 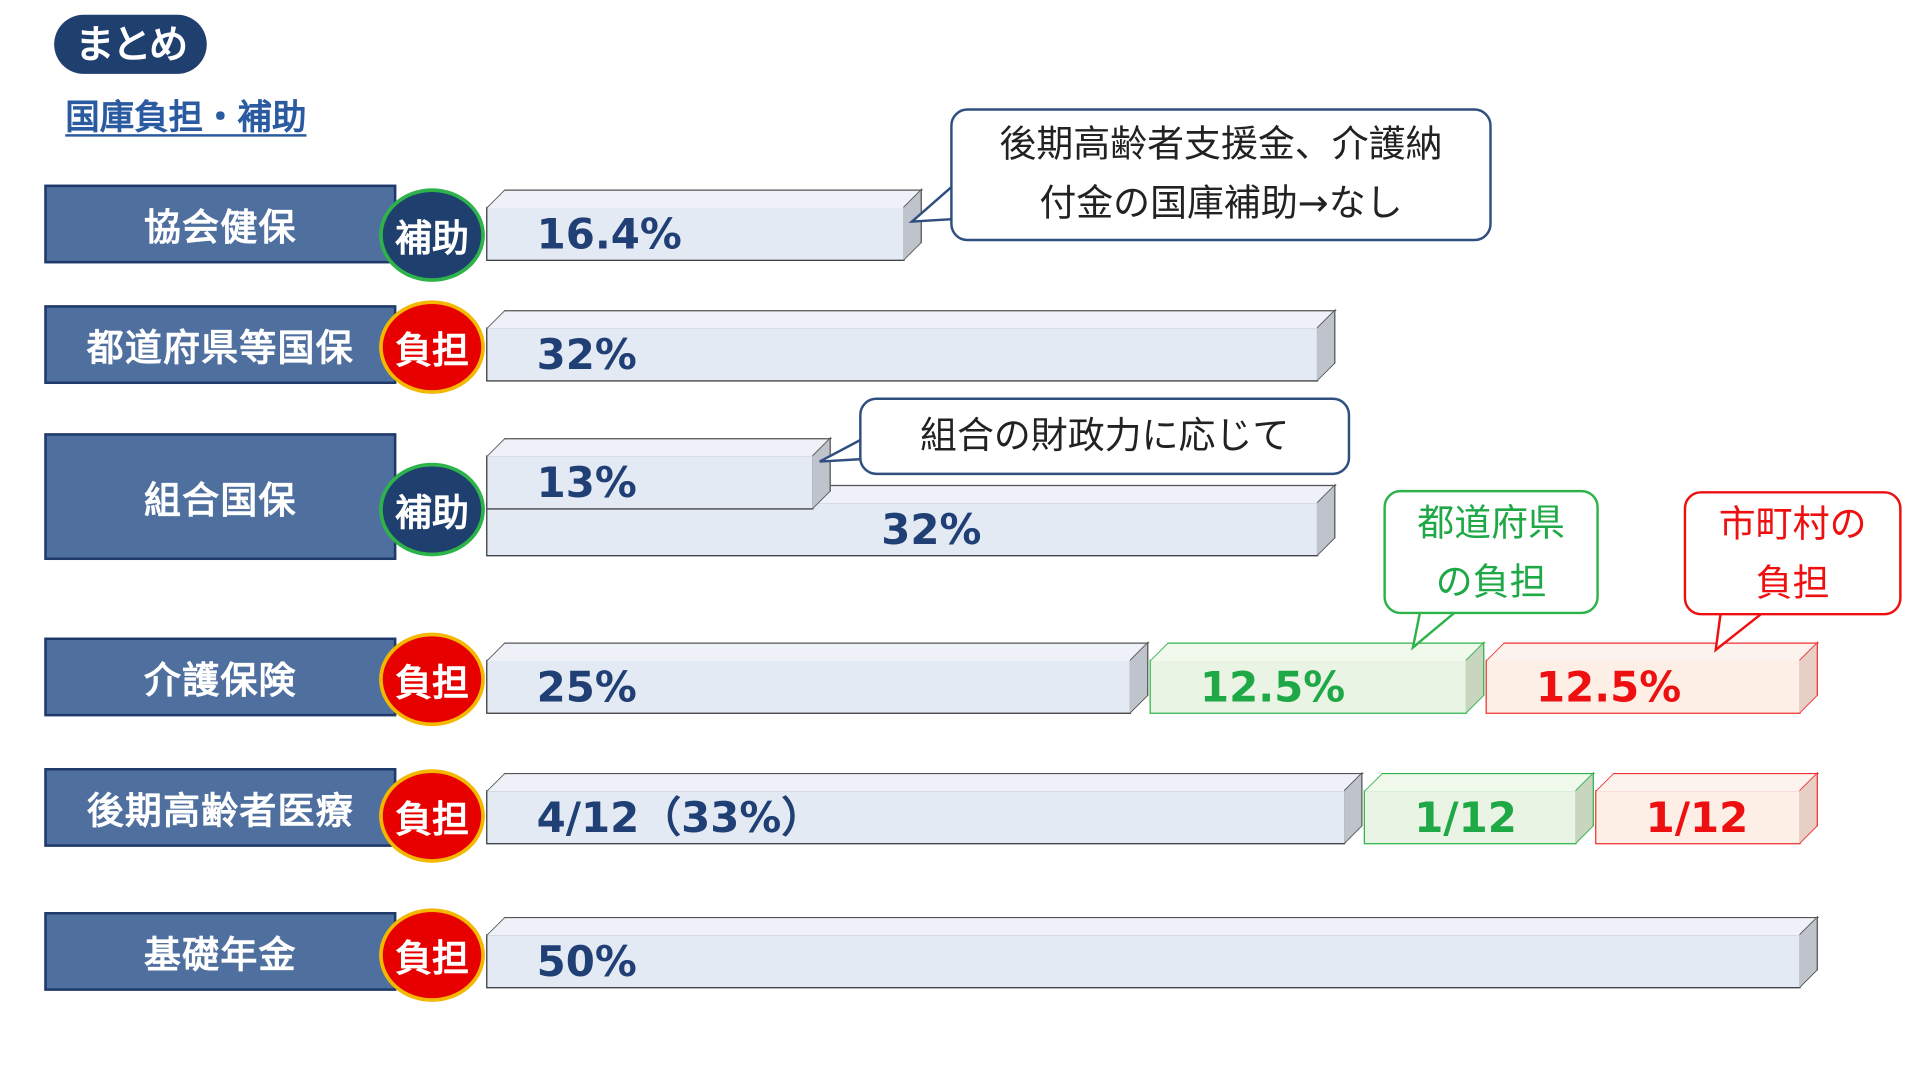 What do you see at coordinates (186, 117) in the screenshot?
I see `page-title: 国庫負担・補助` at bounding box center [186, 117].